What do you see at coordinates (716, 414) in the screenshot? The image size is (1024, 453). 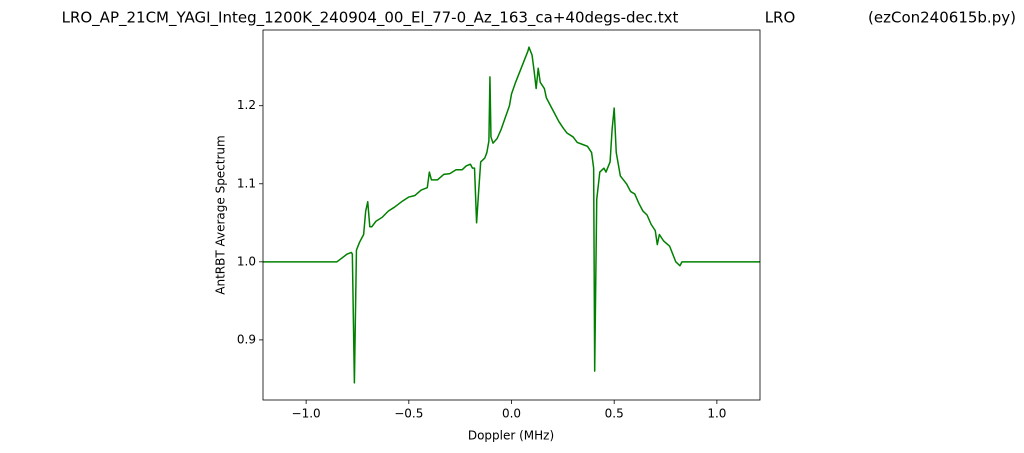 I see `x-tick-label: 1.0` at bounding box center [716, 414].